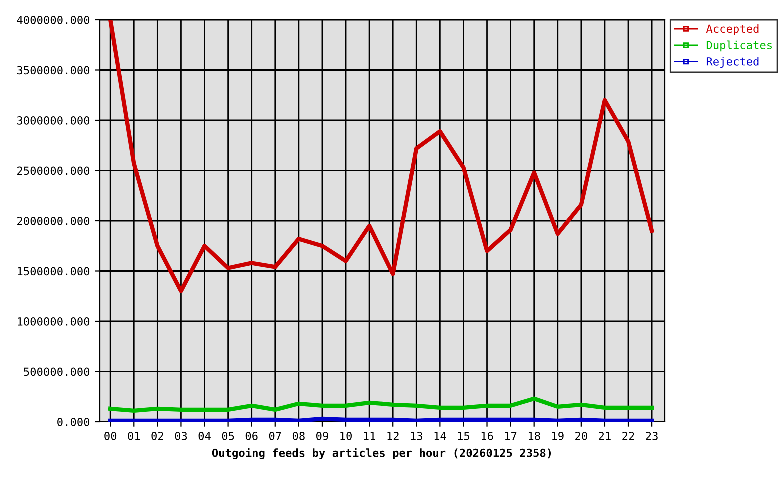  I want to click on x-tick-label: 10, so click(346, 436).